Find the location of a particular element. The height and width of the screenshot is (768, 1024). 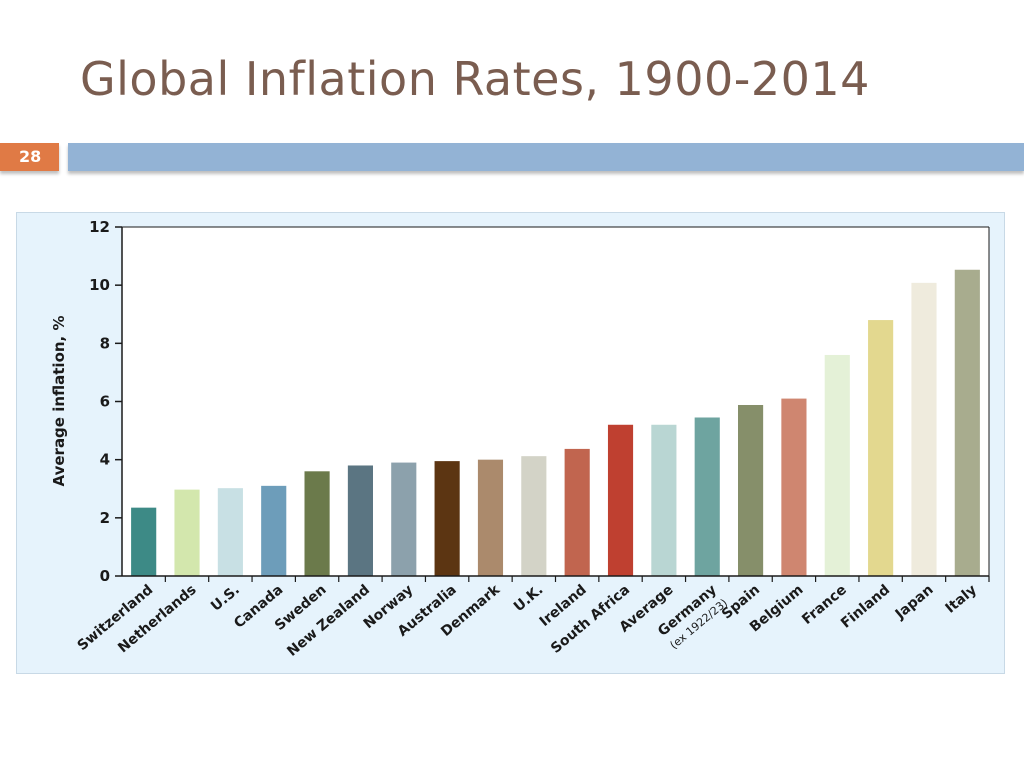

bar-switzerland is located at coordinates (144, 541).